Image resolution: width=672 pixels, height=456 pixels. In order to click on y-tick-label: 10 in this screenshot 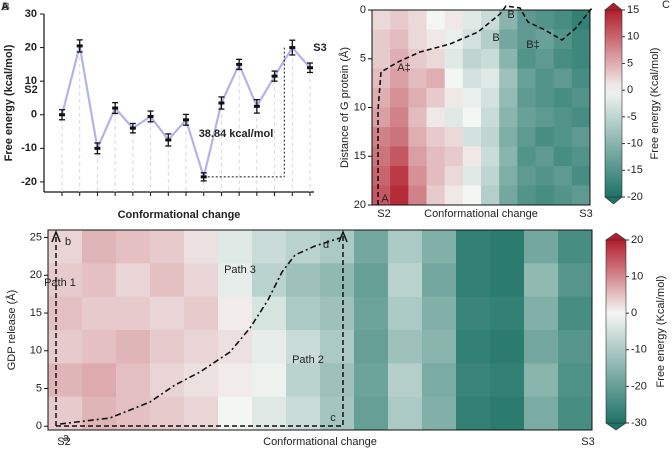, I will do `click(360, 107)`.